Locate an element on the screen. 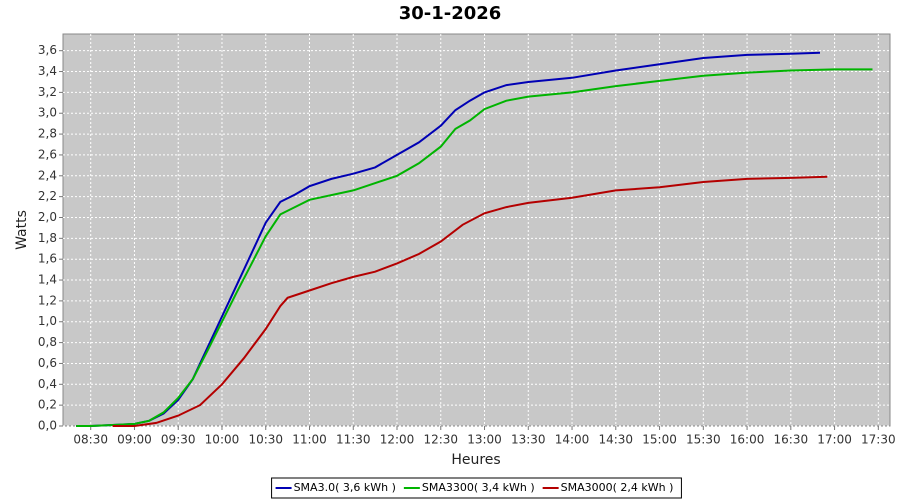 The height and width of the screenshot is (504, 900). legend is located at coordinates (476, 488).